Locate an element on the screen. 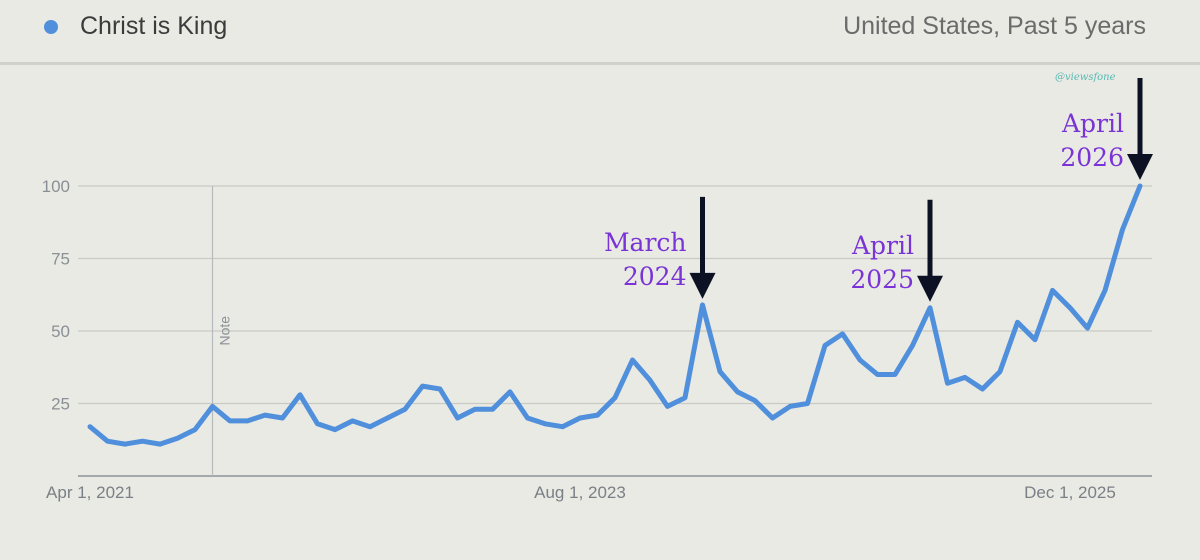  x-tick-label: Dec 1, 2025 is located at coordinates (1070, 492).